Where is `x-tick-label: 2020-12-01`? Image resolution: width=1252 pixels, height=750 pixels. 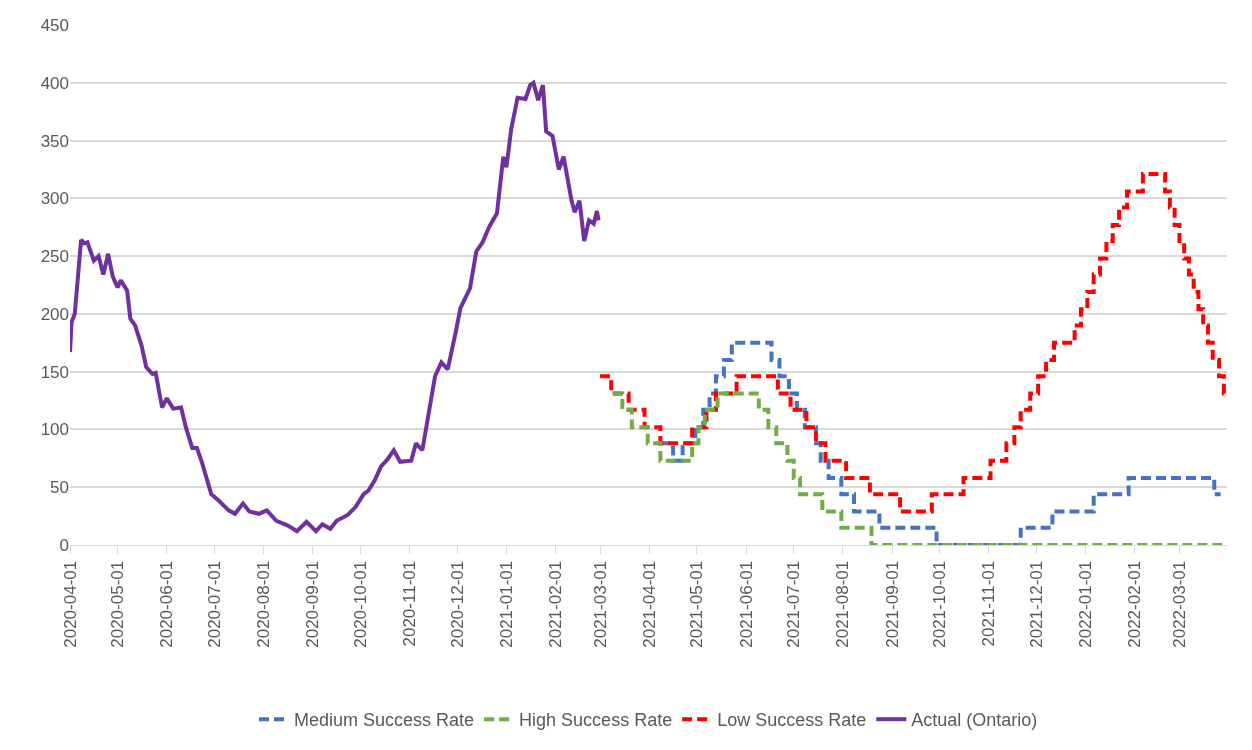 x-tick-label: 2020-12-01 is located at coordinates (457, 604).